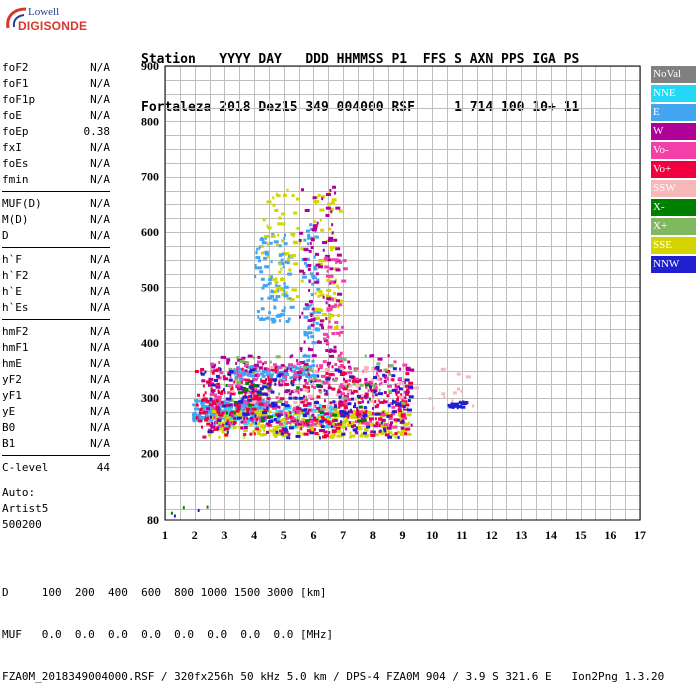  I want to click on param-label: h`F2, so click(15, 275).